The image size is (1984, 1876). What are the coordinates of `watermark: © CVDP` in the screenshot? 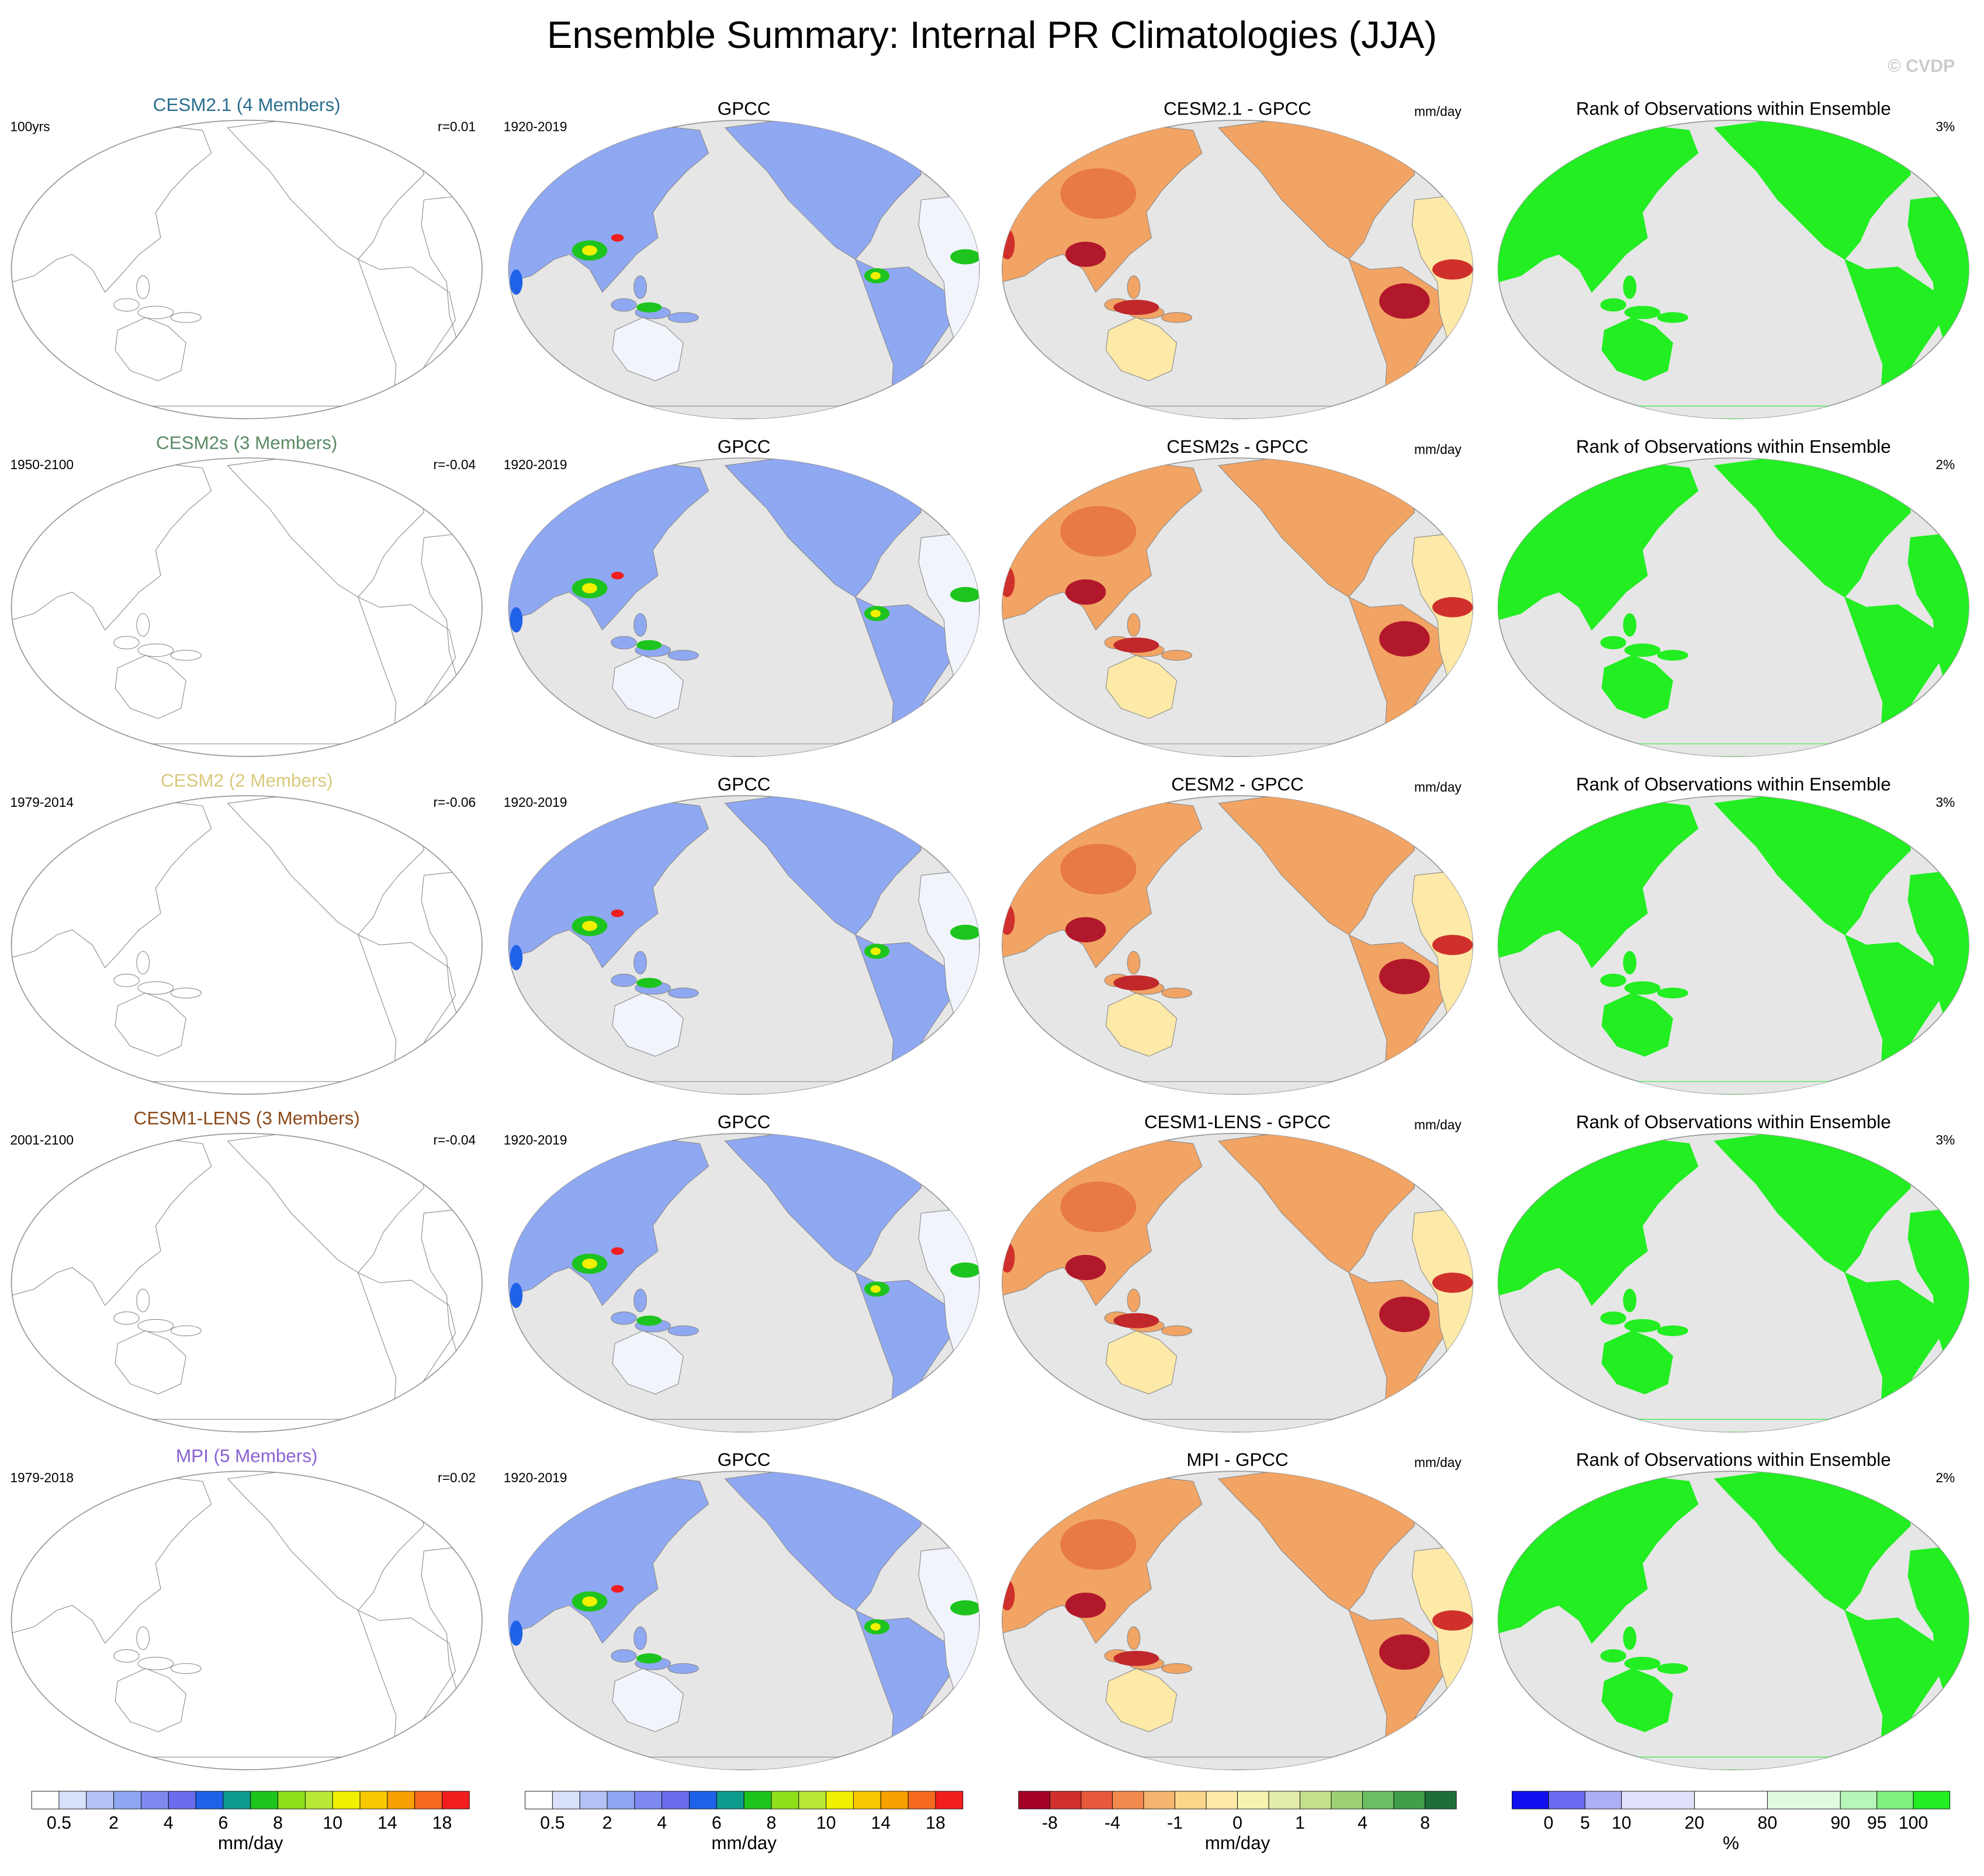 It's located at (1922, 66).